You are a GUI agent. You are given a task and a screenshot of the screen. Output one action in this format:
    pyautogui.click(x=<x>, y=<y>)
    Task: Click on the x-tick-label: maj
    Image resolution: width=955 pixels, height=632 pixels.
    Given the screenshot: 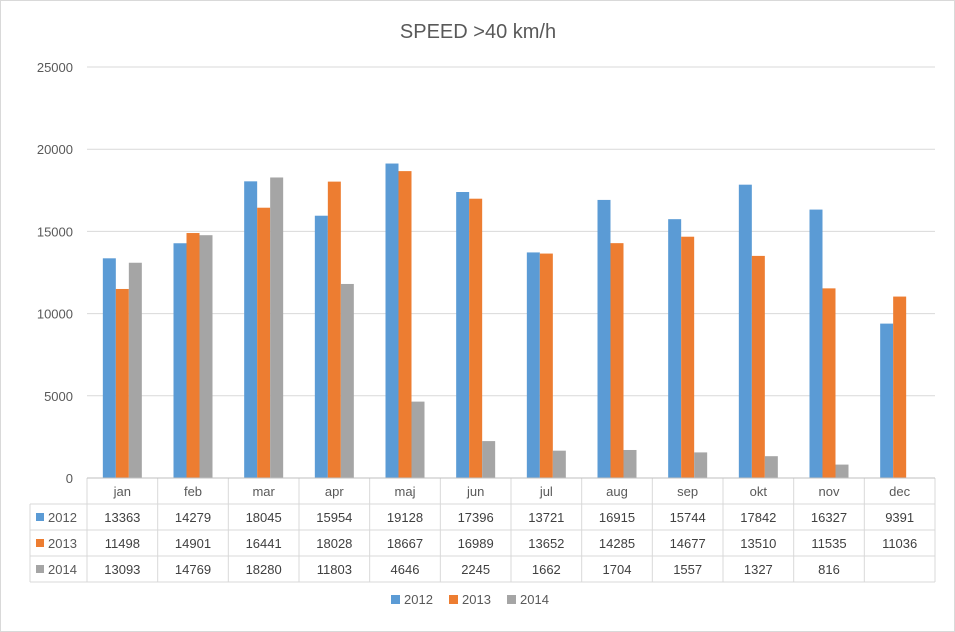 What is the action you would take?
    pyautogui.click(x=405, y=491)
    